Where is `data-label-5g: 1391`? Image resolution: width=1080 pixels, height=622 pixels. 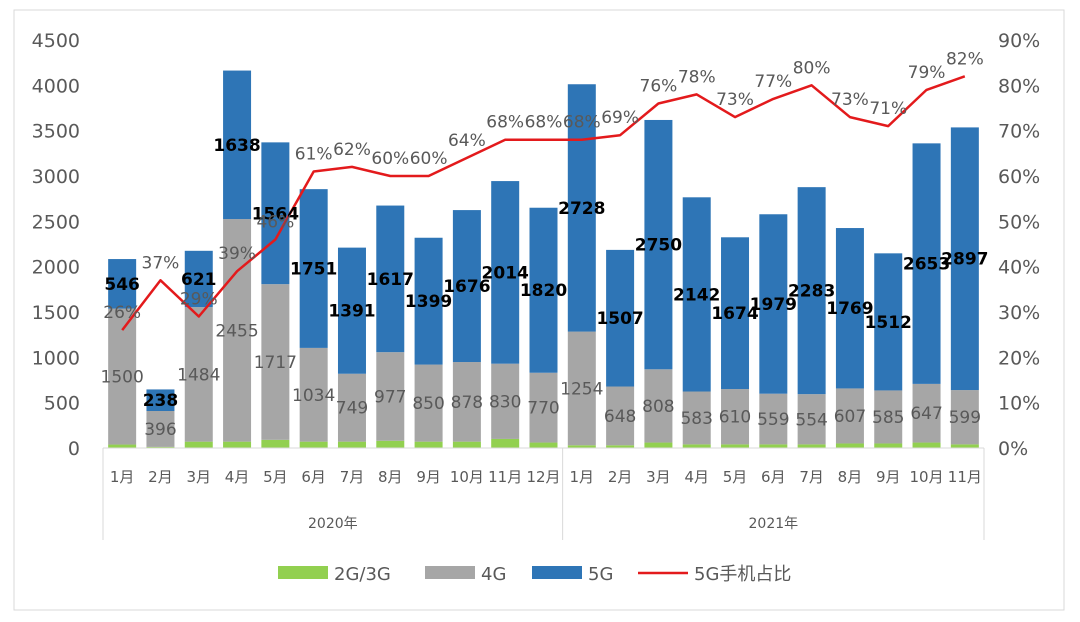
data-label-5g: 1391 is located at coordinates (351, 312).